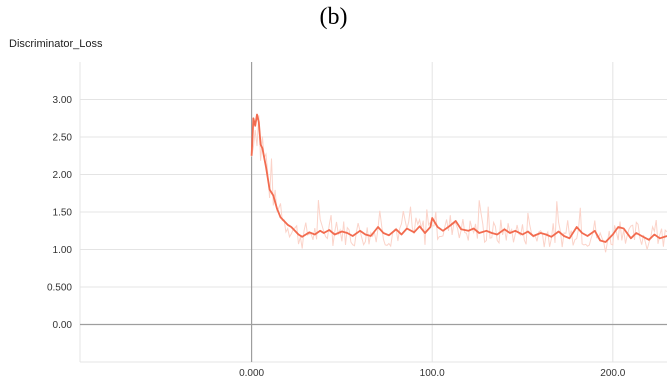 This screenshot has width=667, height=385. I want to click on panel-label: (b), so click(333, 17).